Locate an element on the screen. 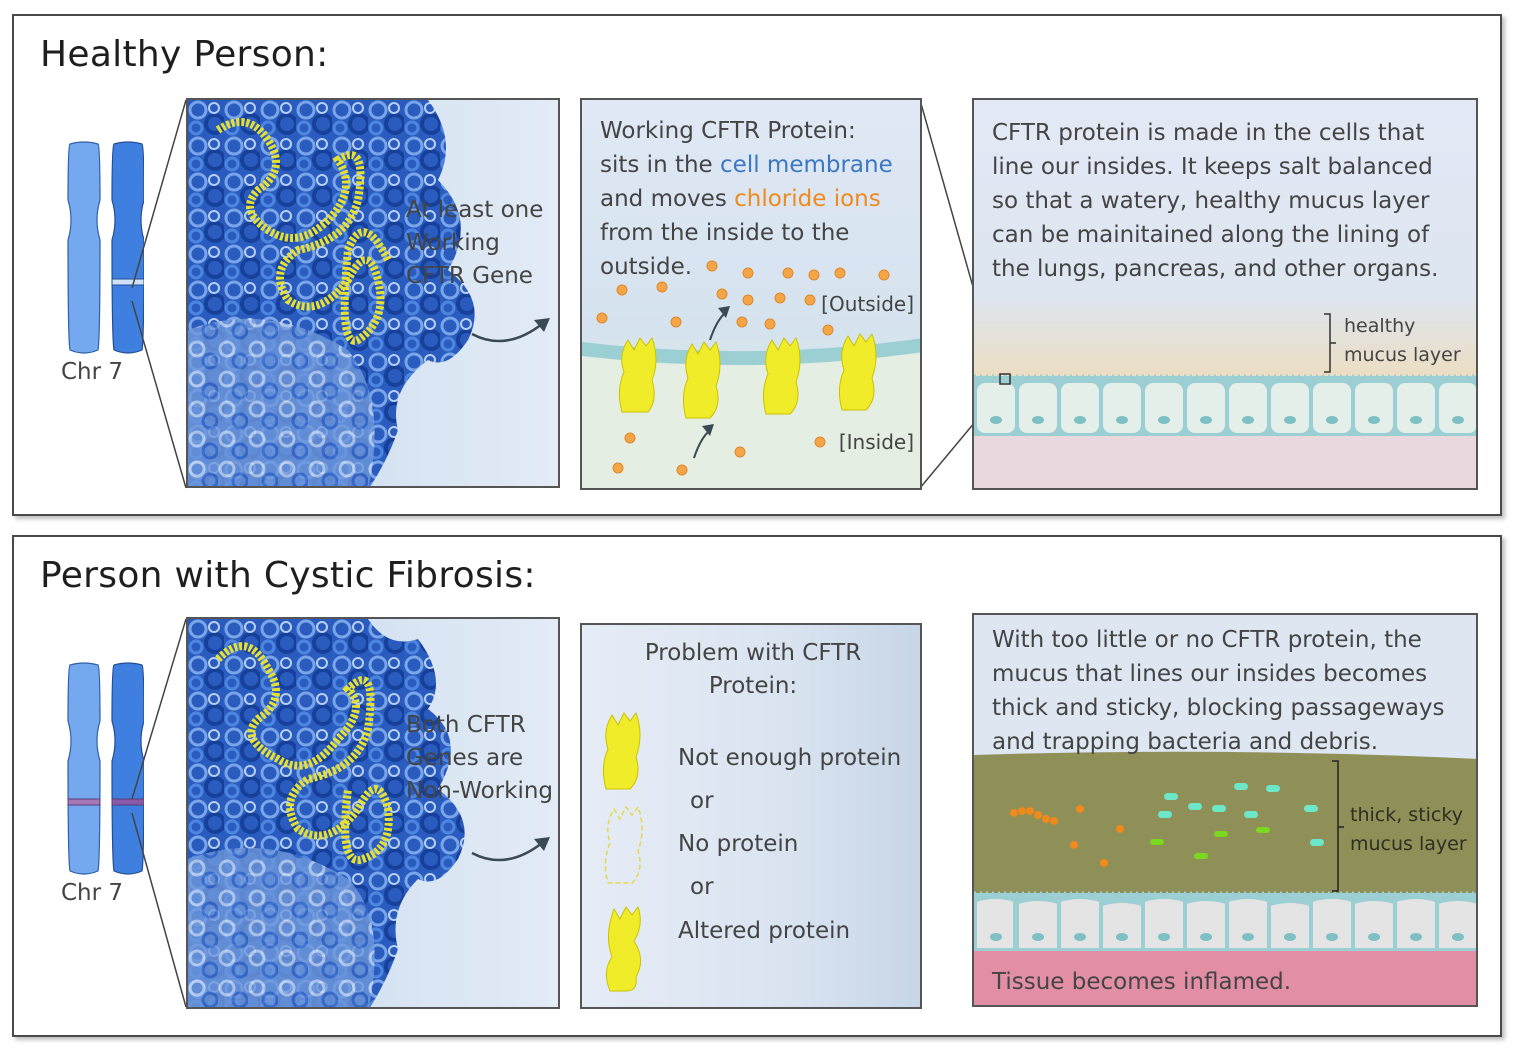 This screenshot has height=1054, width=1526. arrow-icon is located at coordinates (510, 330).